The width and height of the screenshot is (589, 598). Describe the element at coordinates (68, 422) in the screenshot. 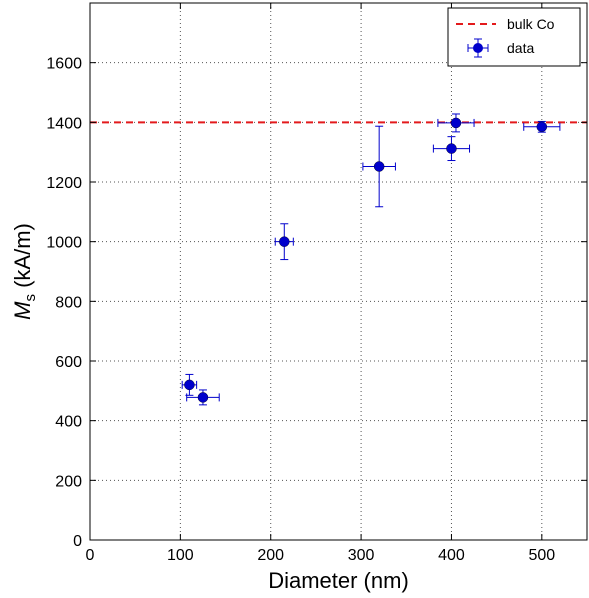

I see `y-tick-label: 400` at that location.